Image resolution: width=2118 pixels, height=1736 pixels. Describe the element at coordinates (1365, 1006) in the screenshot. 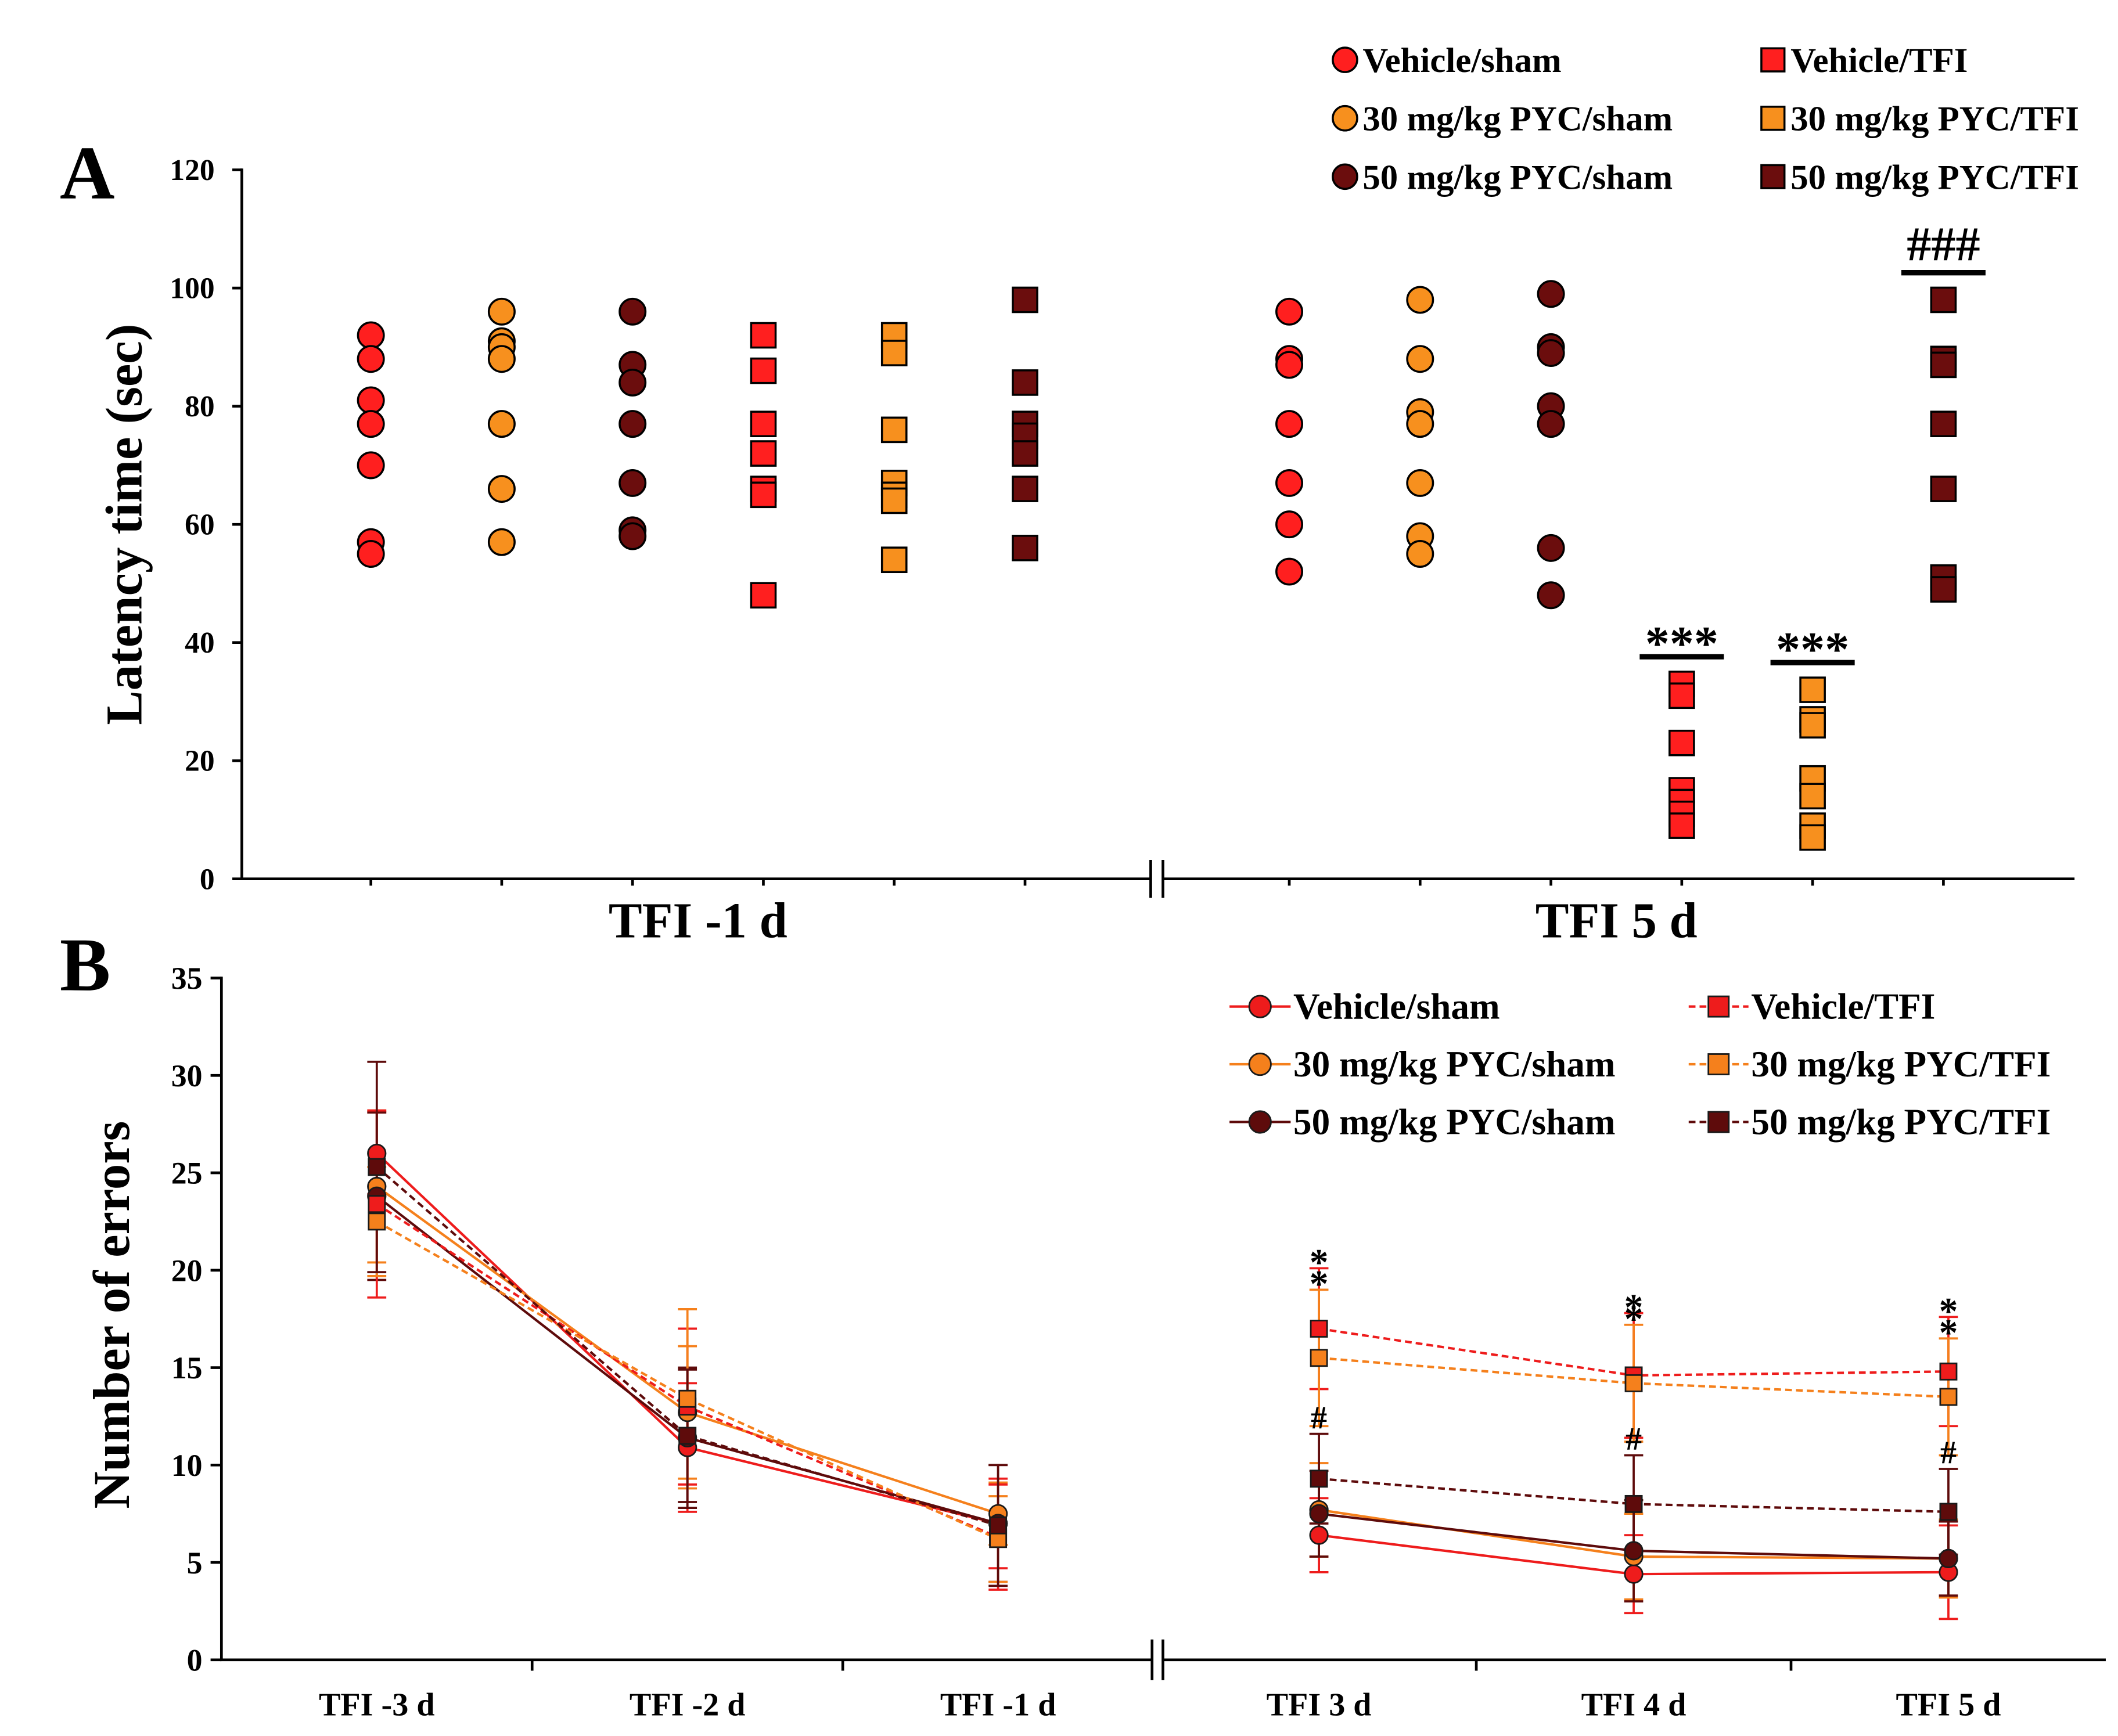

I see `b-legend-item-vehicle-sham: Vehicle/sham` at that location.